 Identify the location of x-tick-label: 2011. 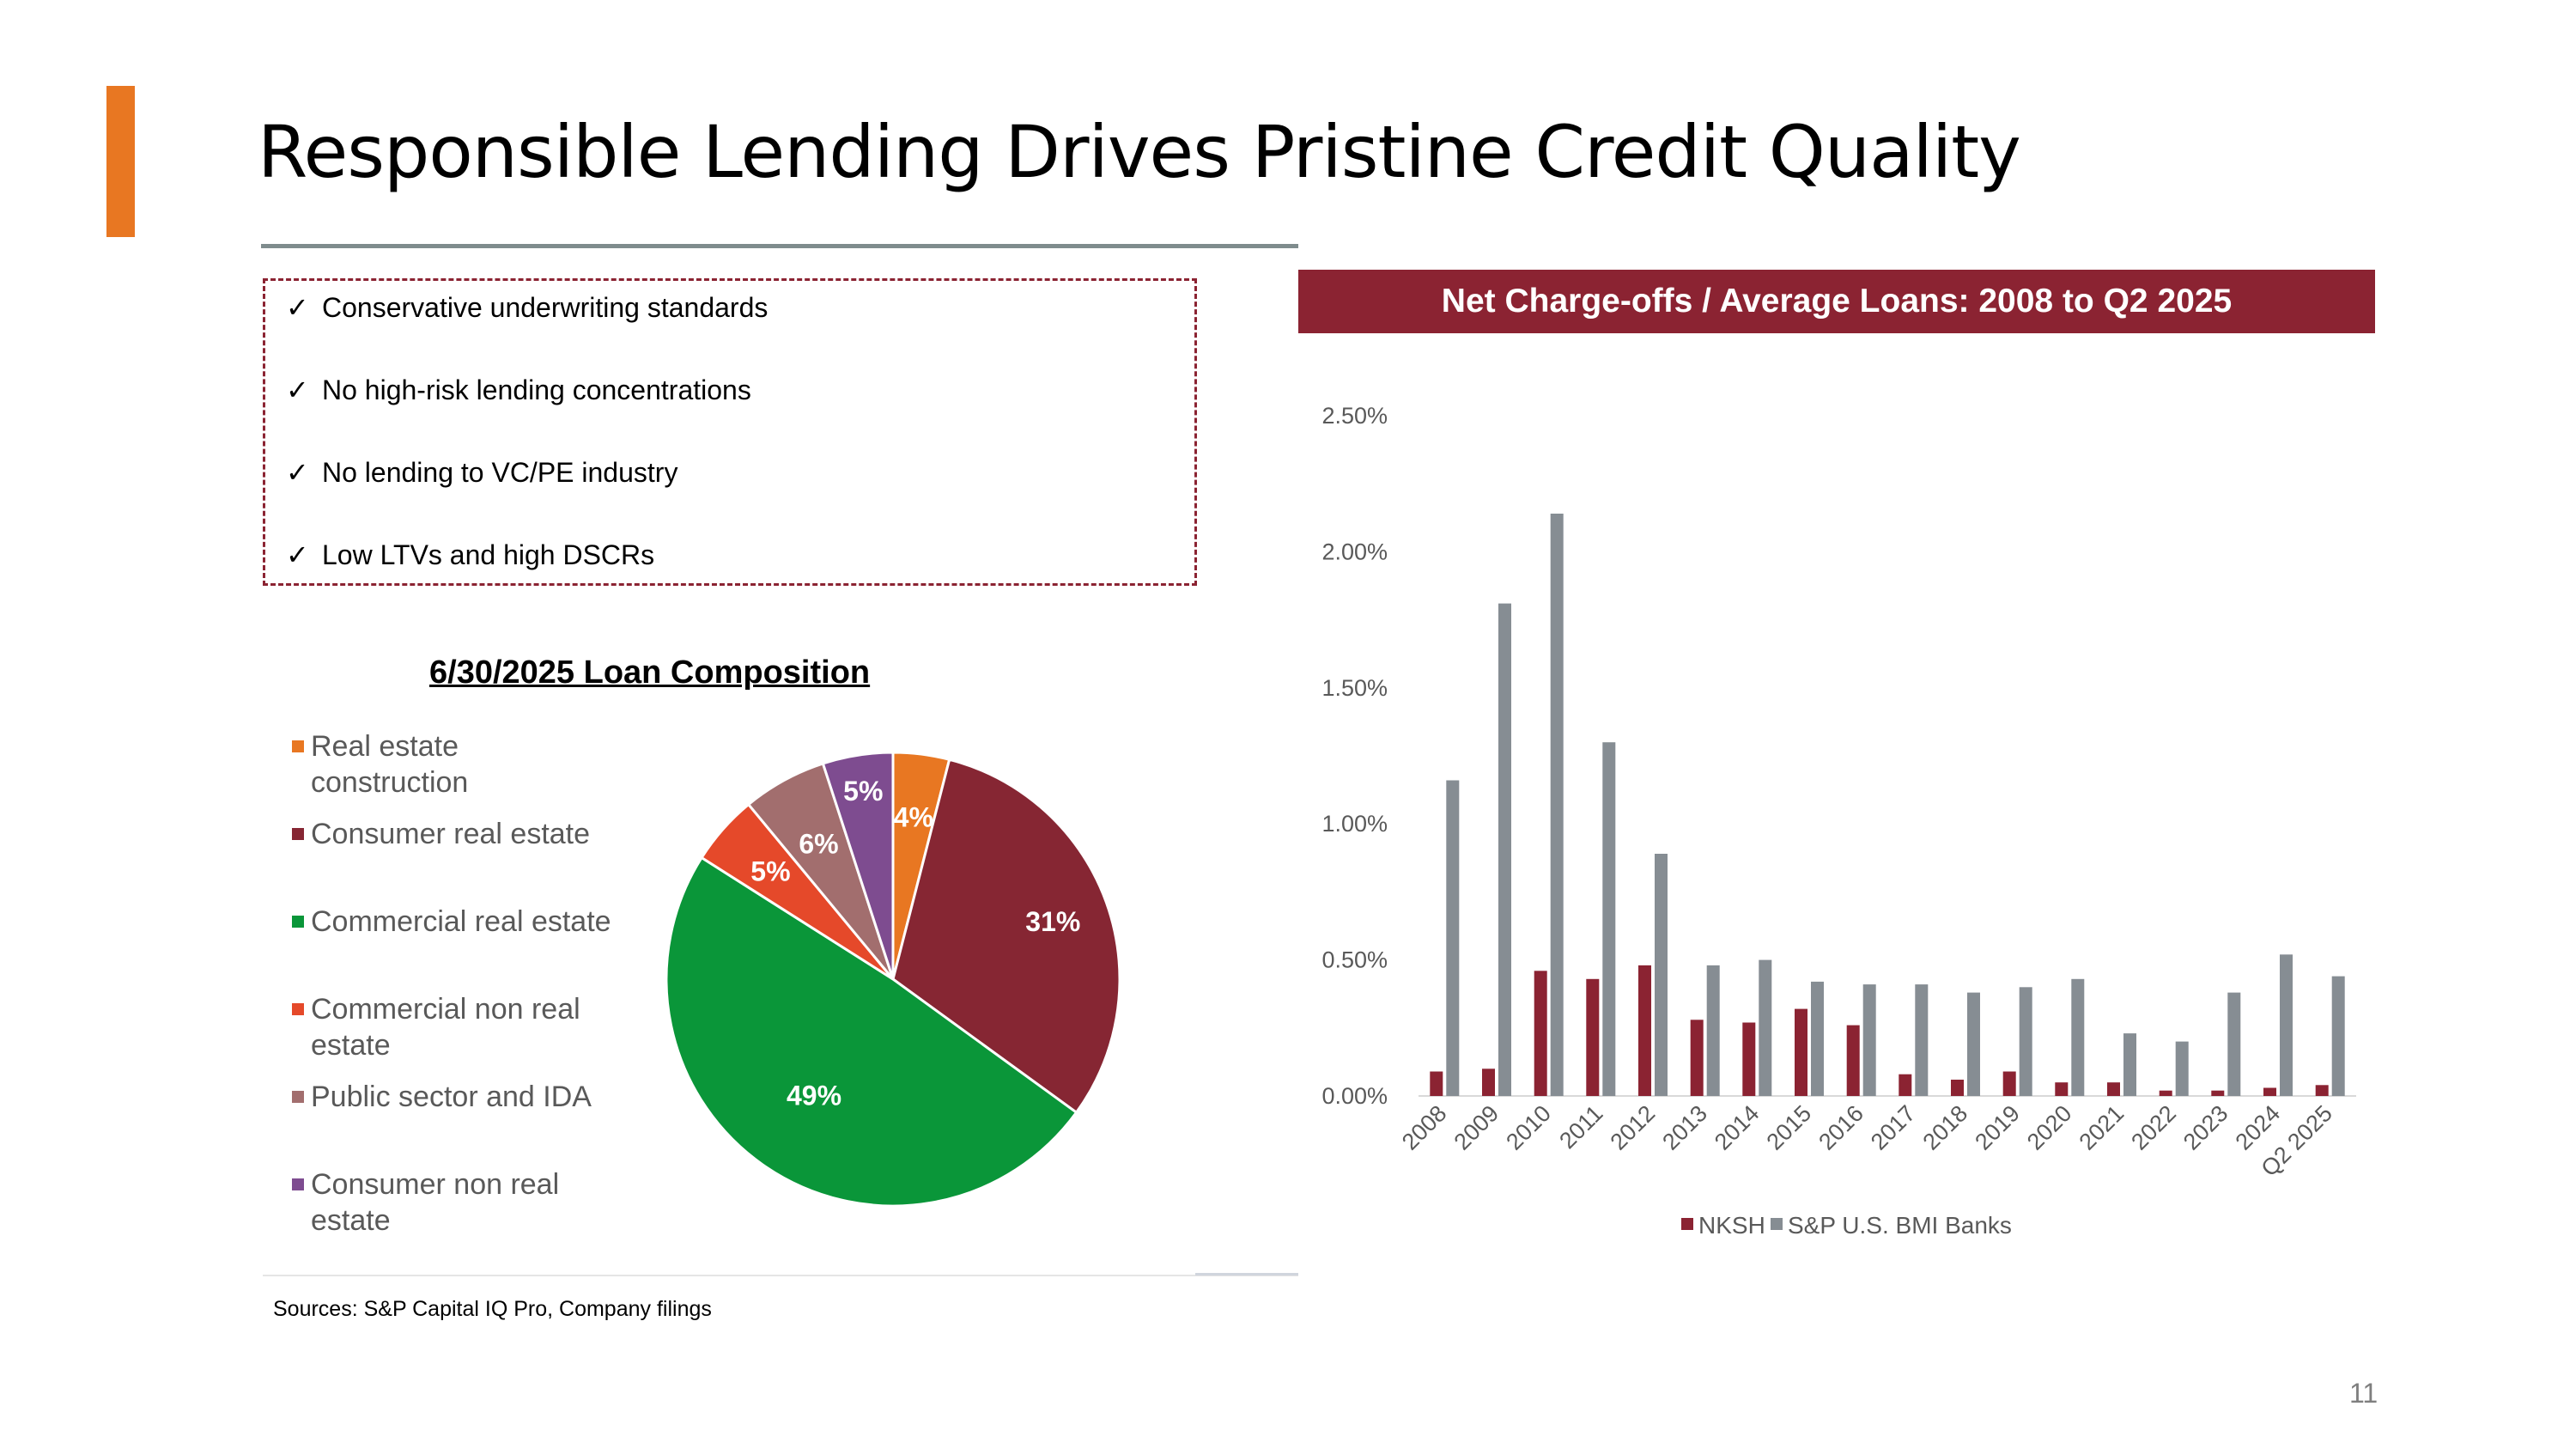
(1580, 1127).